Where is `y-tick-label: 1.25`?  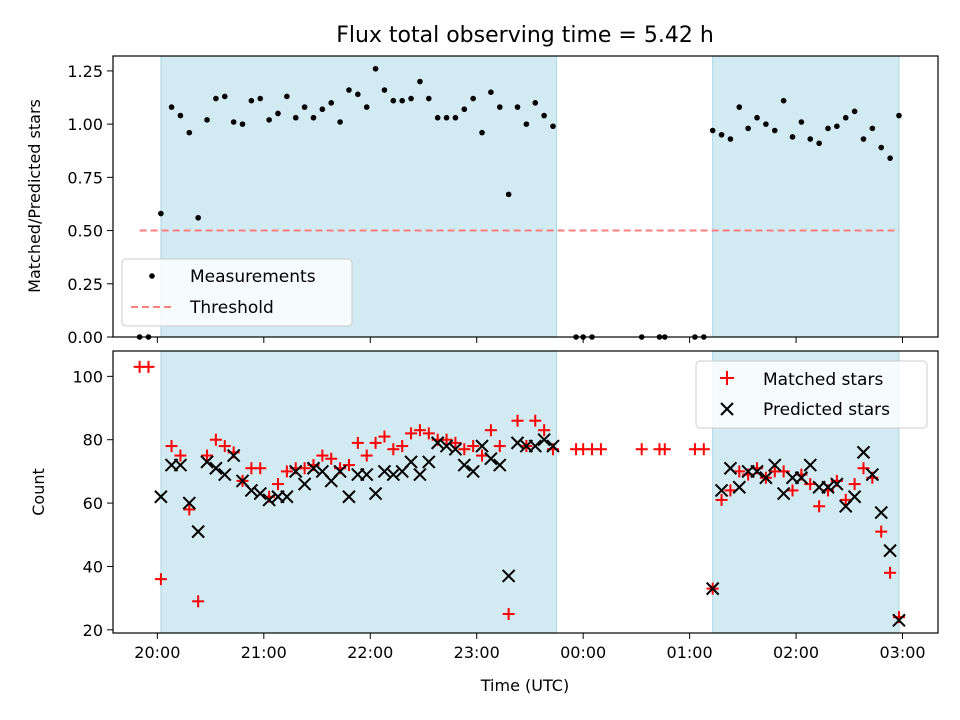 y-tick-label: 1.25 is located at coordinates (85, 71).